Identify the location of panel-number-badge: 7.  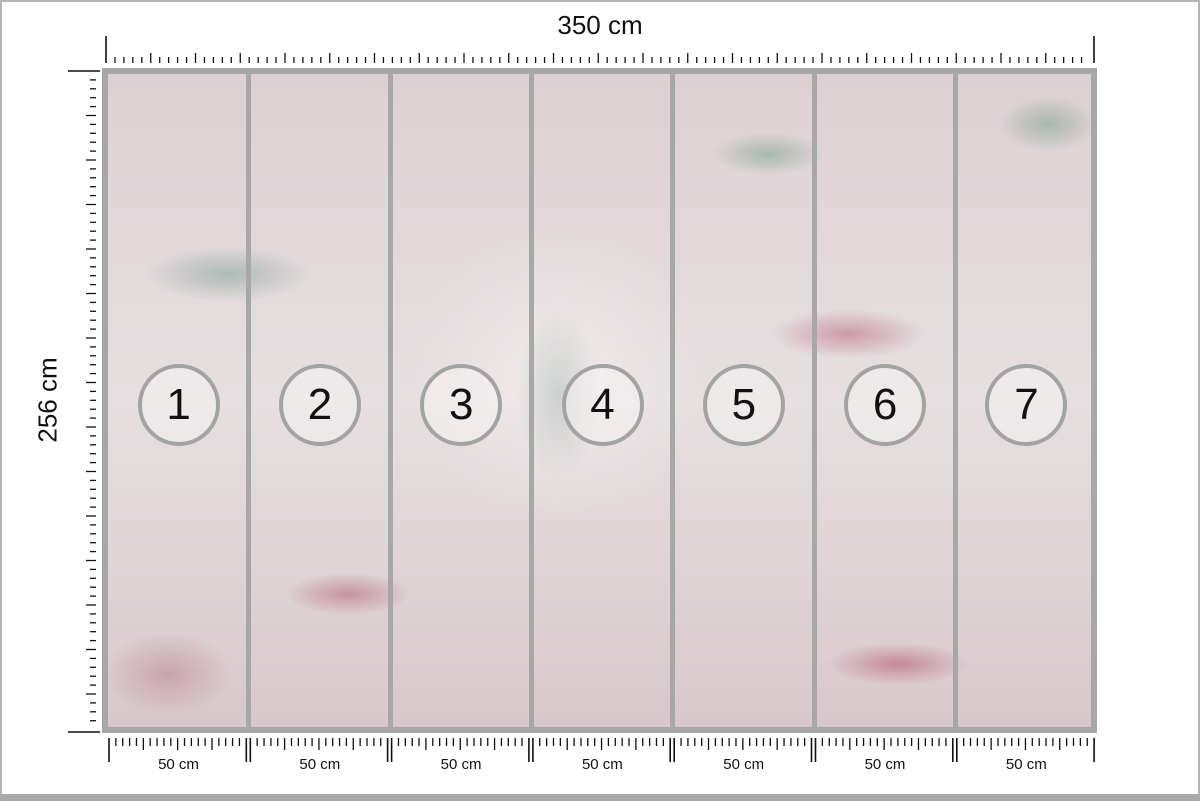
(1026, 405).